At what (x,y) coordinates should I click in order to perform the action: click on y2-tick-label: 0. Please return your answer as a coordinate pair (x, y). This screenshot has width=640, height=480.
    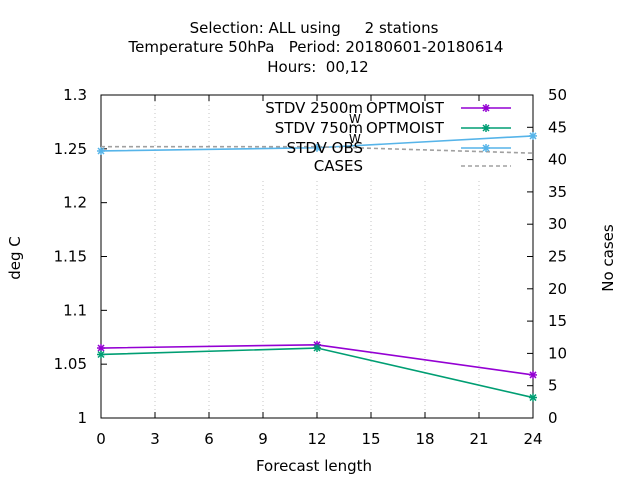
    Looking at the image, I should click on (553, 418).